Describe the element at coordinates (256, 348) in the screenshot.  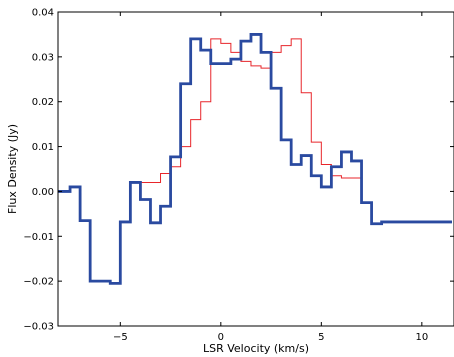
I see `x-axis-label: LSR Velocity (km/s)` at that location.